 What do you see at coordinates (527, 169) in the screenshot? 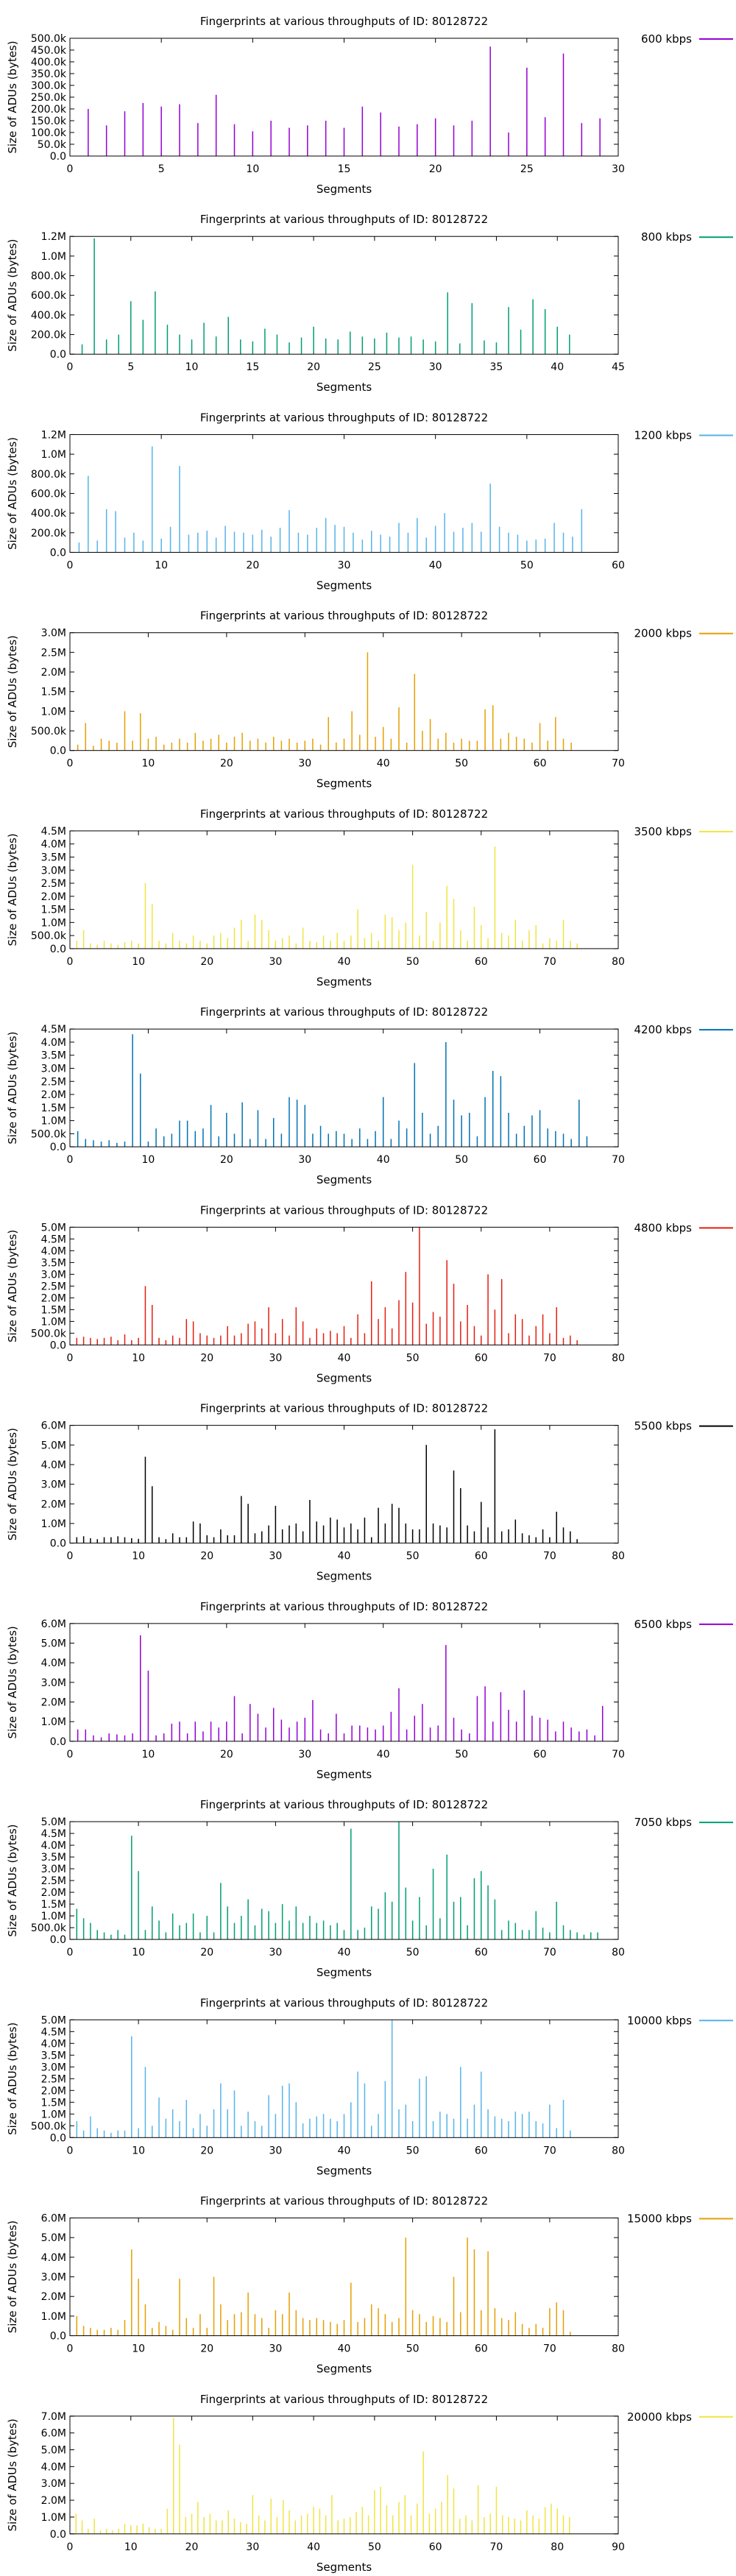
I see `x-tick-label: 25` at bounding box center [527, 169].